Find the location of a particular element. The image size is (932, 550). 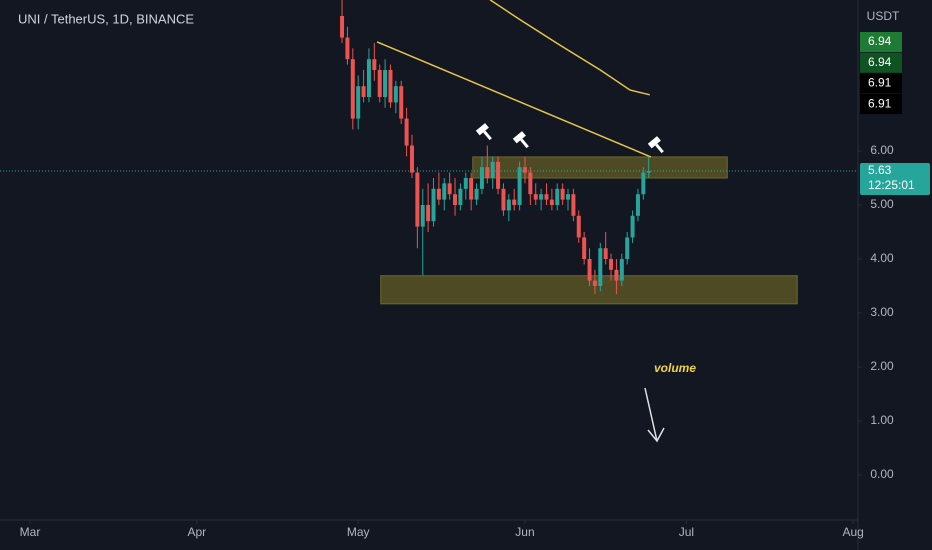

x-tick-label: Jul is located at coordinates (686, 532).